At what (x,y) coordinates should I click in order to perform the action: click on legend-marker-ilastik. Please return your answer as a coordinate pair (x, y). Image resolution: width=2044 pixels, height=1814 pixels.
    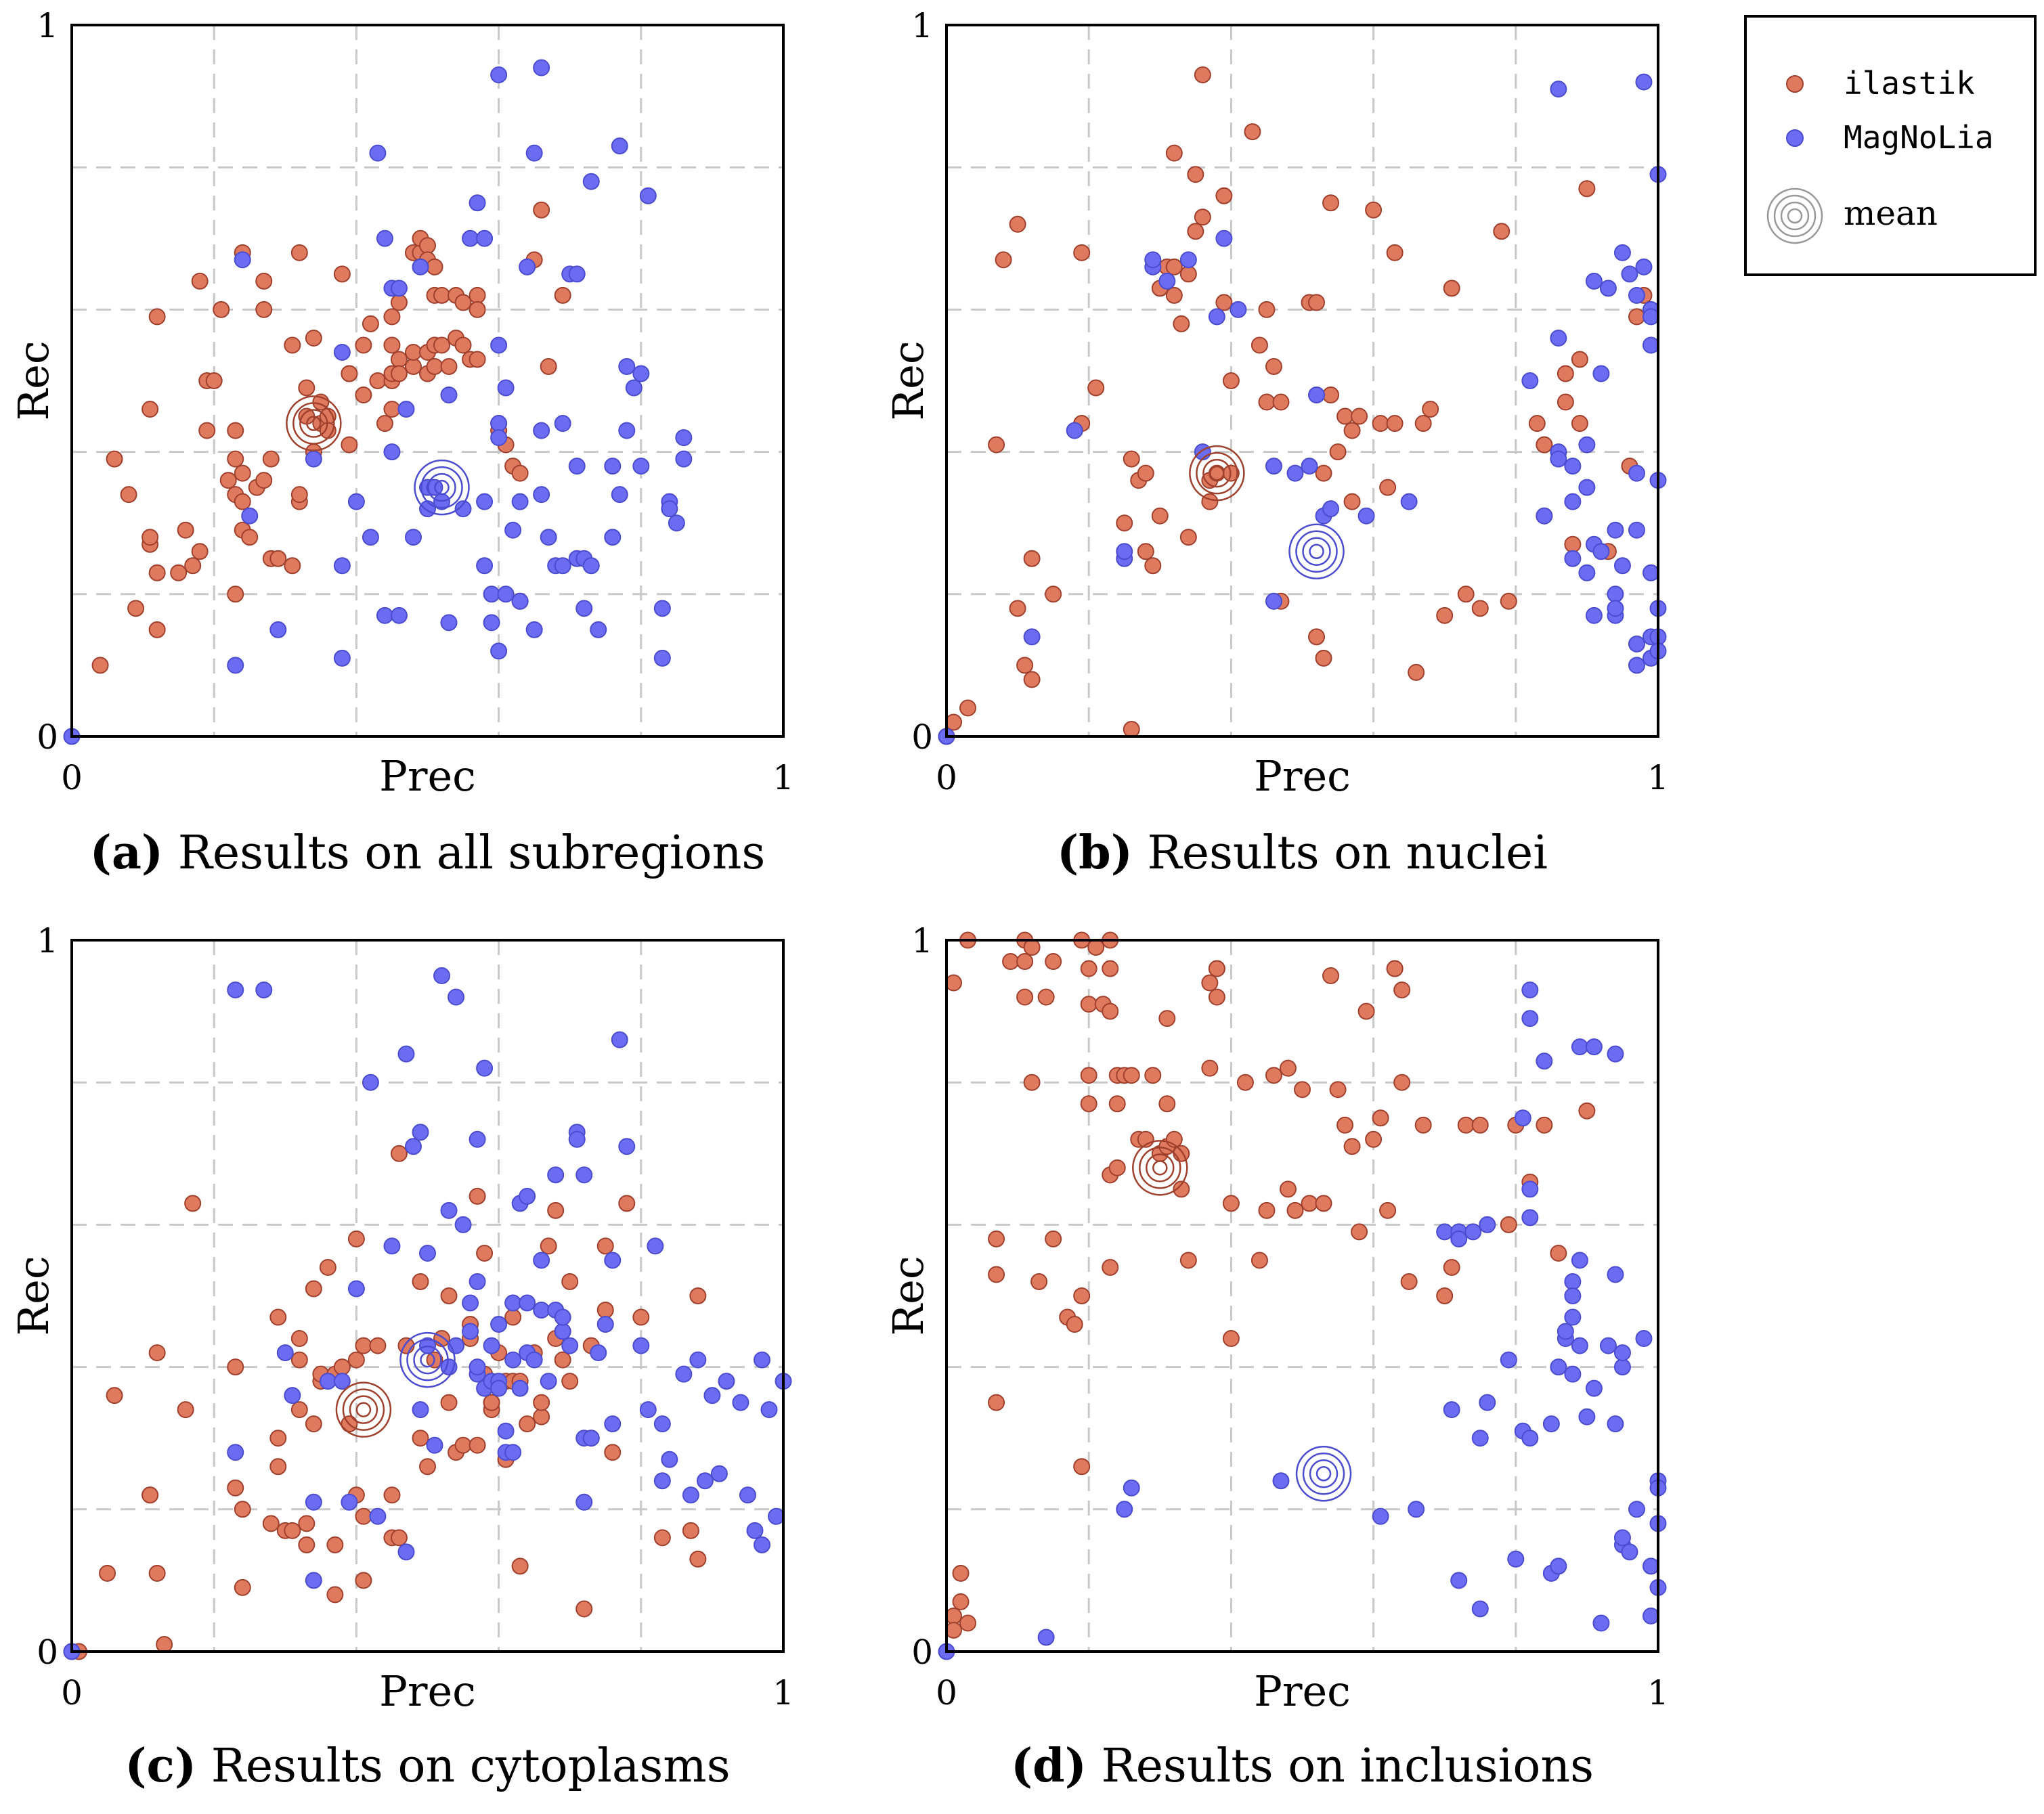
    Looking at the image, I should click on (1795, 84).